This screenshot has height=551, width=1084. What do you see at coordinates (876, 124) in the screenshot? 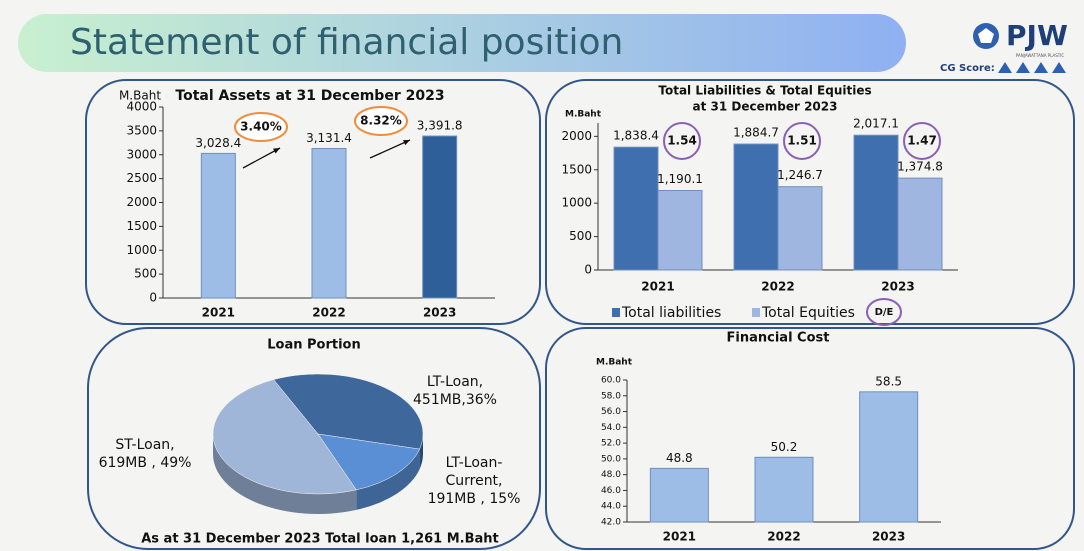
I see `value-label: 2,017.1` at bounding box center [876, 124].